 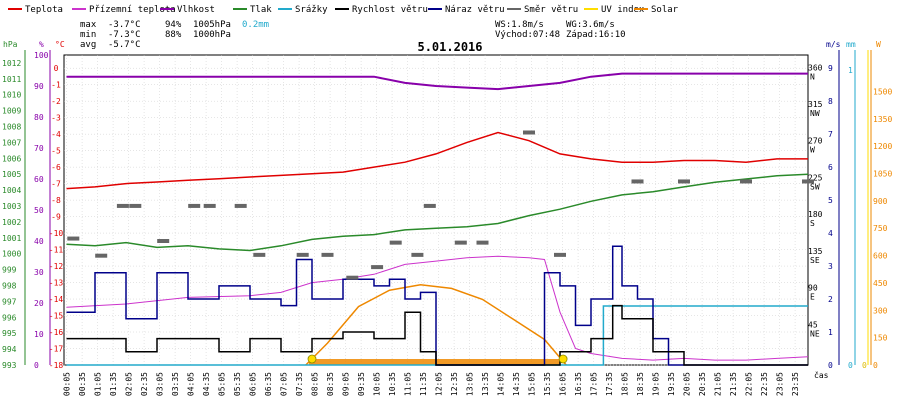 I want to click on axis-hpa-tick: 1006, so click(x=11, y=158).